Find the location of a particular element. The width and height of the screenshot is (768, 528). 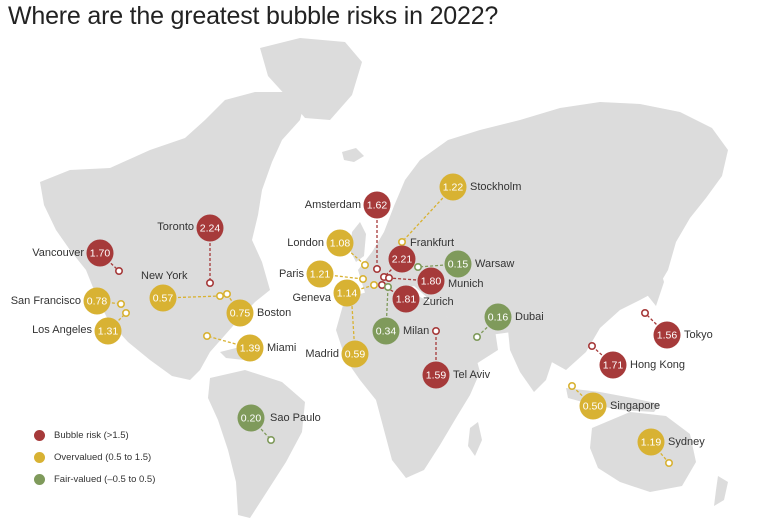

city-name: Sao Paulo is located at coordinates (295, 418).